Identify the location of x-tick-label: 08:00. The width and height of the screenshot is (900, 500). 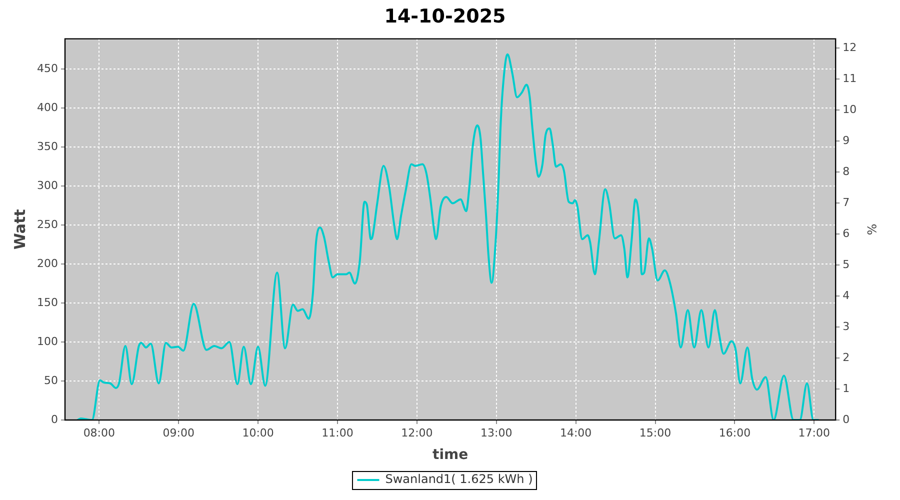
(99, 433).